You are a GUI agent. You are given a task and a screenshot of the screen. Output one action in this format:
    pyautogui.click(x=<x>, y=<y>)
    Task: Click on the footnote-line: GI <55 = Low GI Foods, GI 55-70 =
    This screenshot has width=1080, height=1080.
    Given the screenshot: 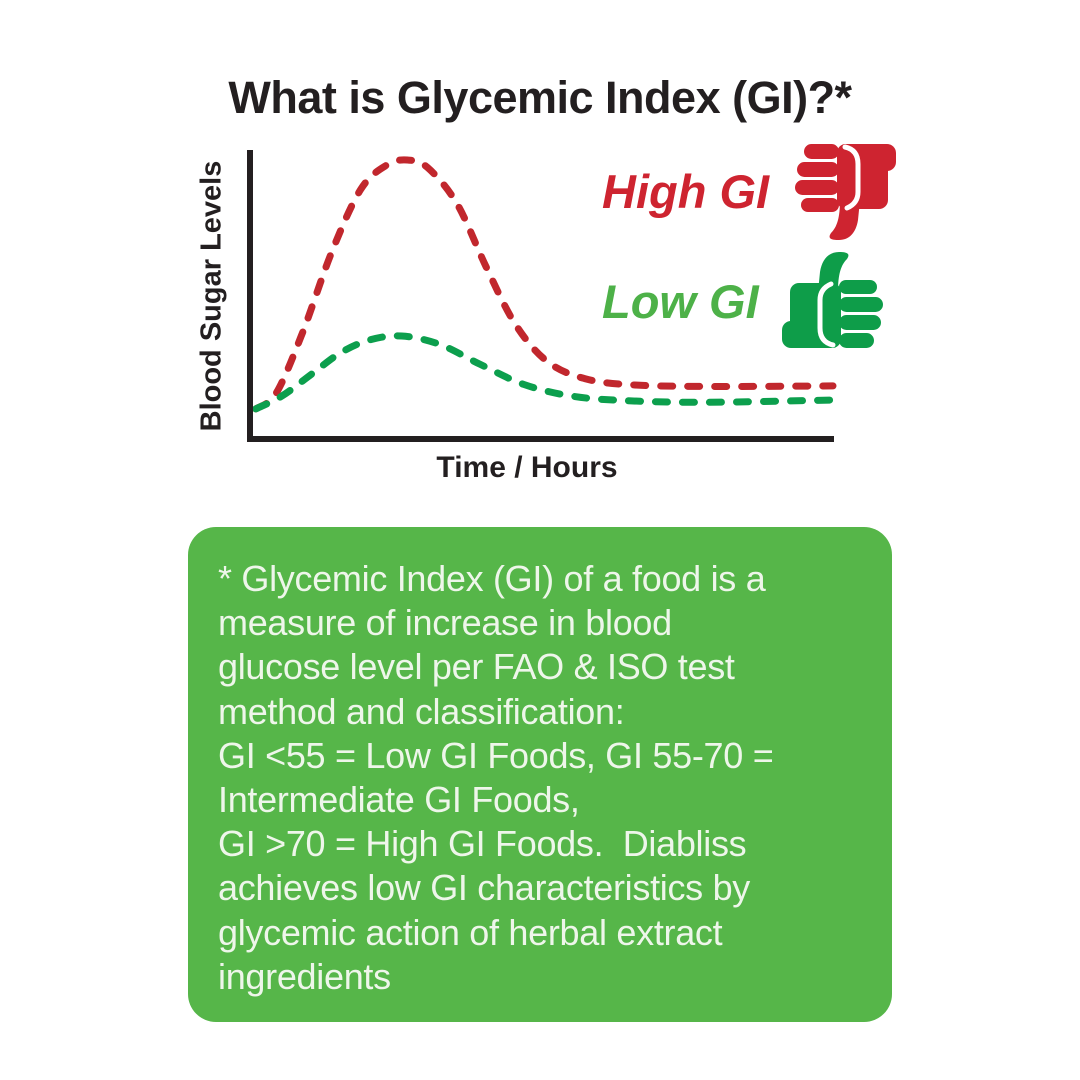 What is the action you would take?
    pyautogui.click(x=496, y=755)
    